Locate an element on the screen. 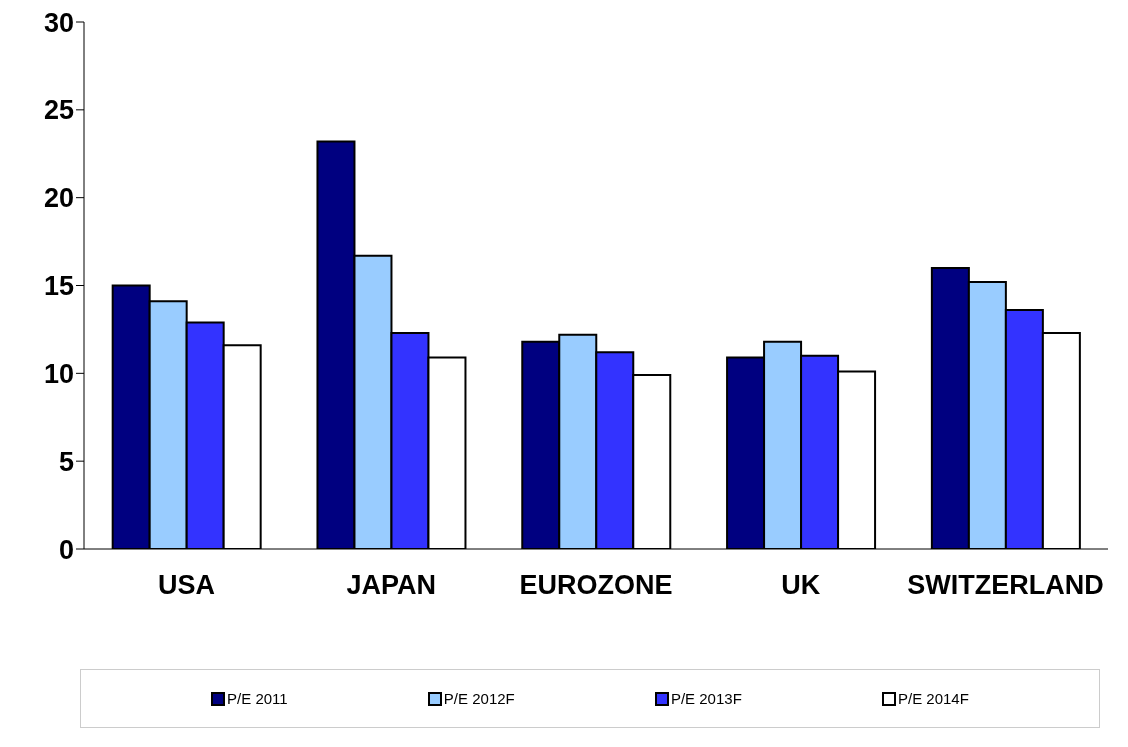  y-tick-label: 25 is located at coordinates (58, 110).